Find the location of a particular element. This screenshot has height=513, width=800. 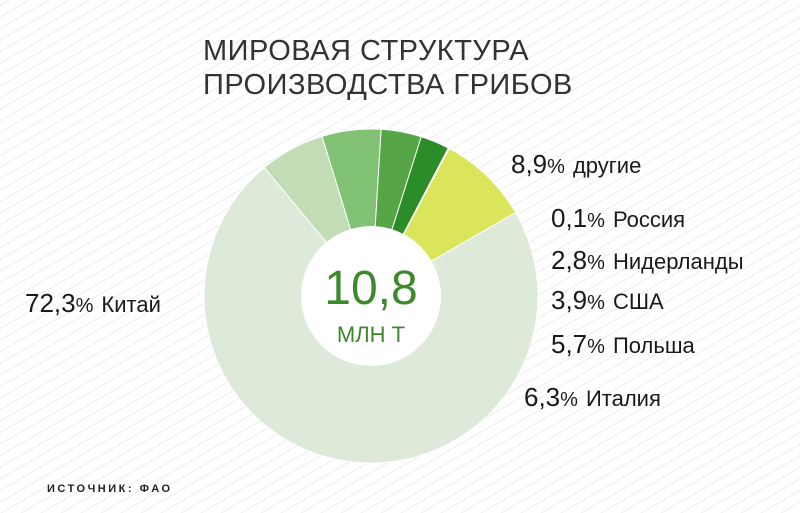

slice-value: 3,9 is located at coordinates (569, 300).